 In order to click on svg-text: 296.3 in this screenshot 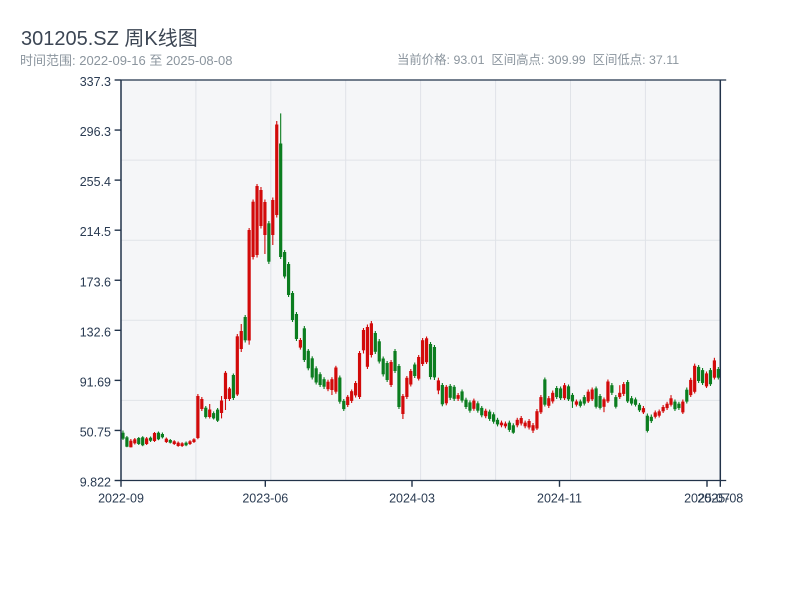, I will do `click(95, 132)`.